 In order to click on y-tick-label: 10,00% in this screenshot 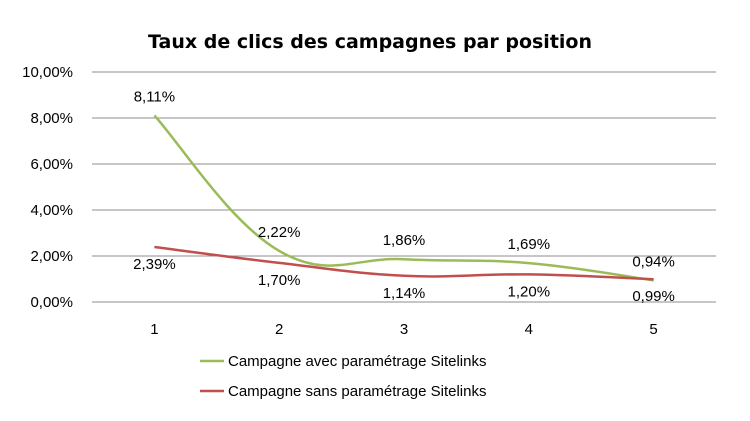, I will do `click(47, 72)`.